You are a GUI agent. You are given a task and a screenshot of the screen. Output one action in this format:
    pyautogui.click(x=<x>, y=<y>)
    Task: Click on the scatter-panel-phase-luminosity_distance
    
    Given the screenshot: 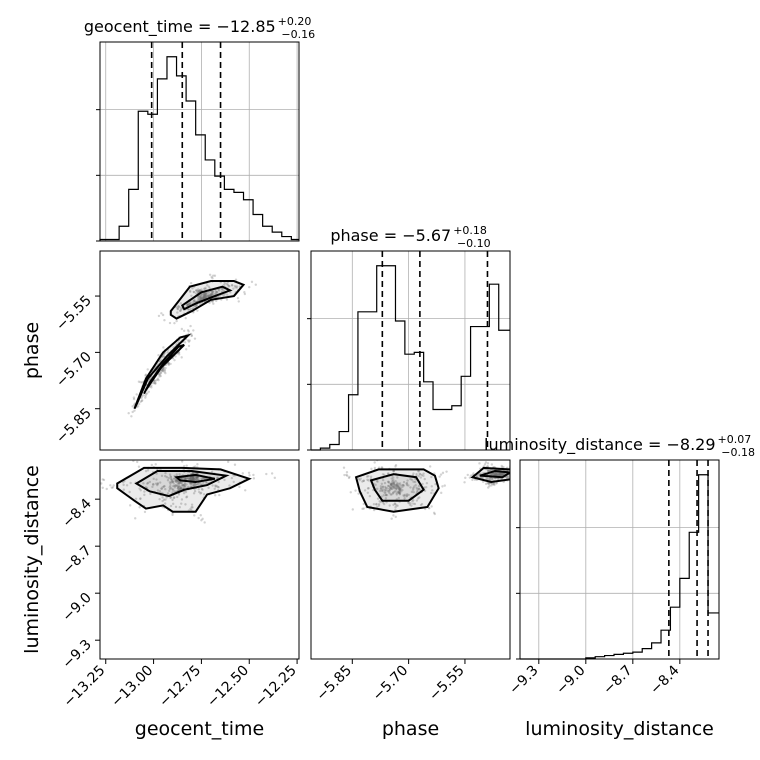 What is the action you would take?
    pyautogui.click(x=414, y=559)
    